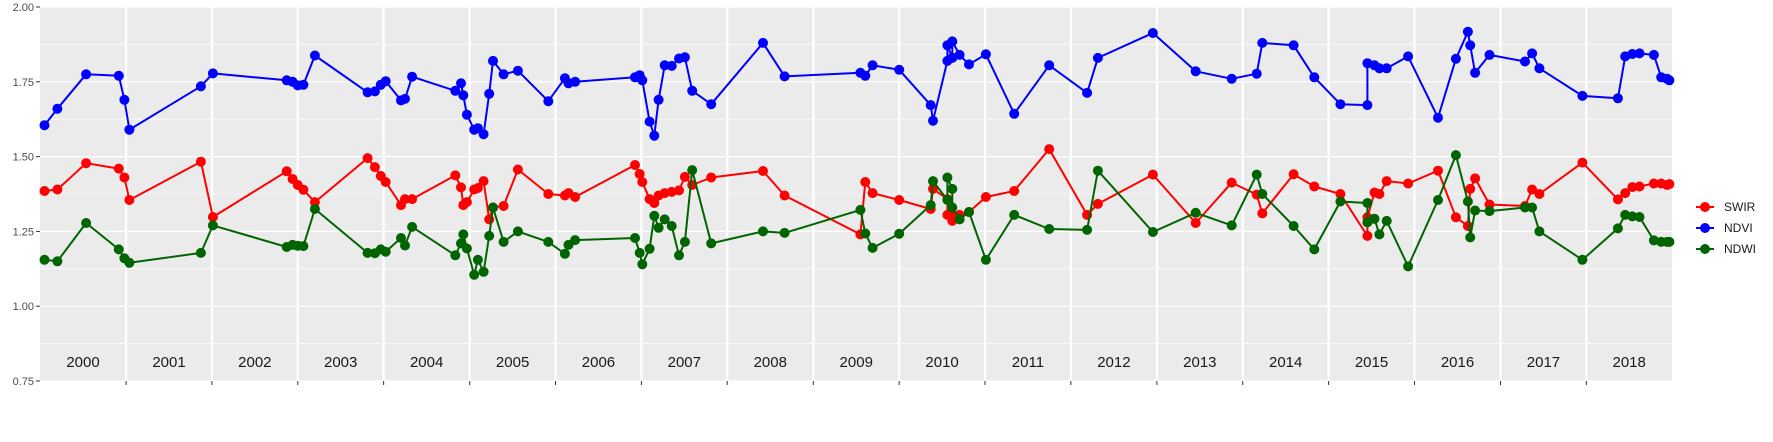 Image resolution: width=1773 pixels, height=442 pixels. Describe the element at coordinates (941, 362) in the screenshot. I see `year-label-2010: 2010` at that location.